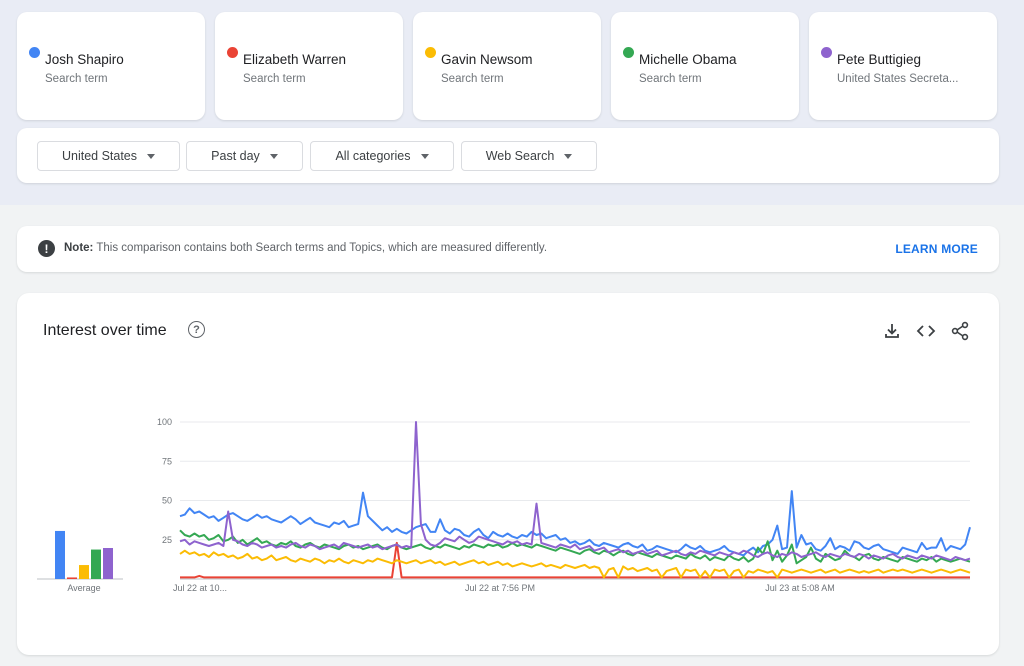 The height and width of the screenshot is (666, 1024). I want to click on notice-label: Note:, so click(79, 248).